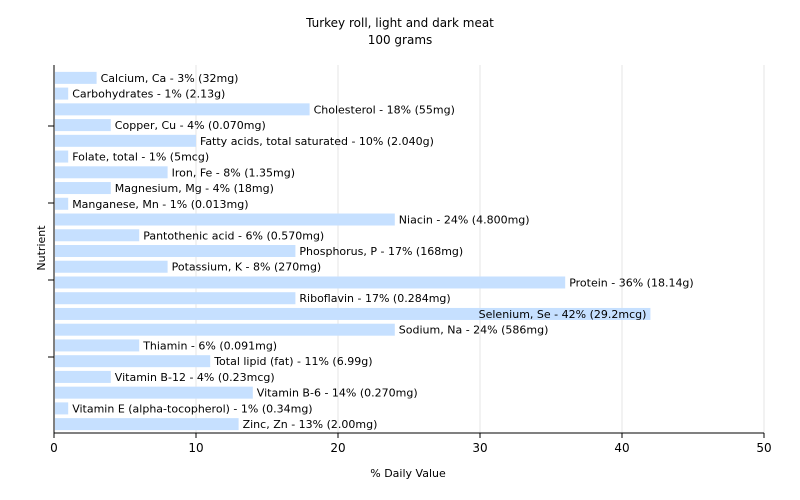 This screenshot has height=500, width=800. Describe the element at coordinates (194, 188) in the screenshot. I see `bar-label: Magnesium, Mg - 4% (18mg)` at that location.